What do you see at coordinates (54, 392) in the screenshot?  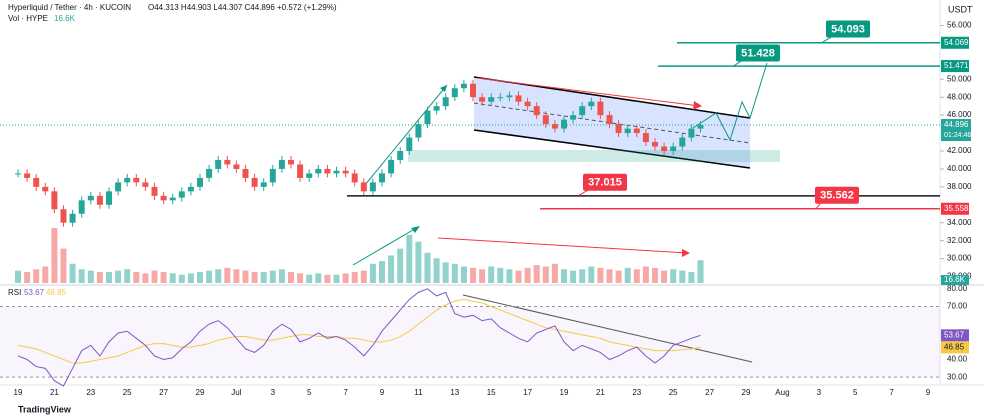 I see `x-tick-label: 21` at bounding box center [54, 392].